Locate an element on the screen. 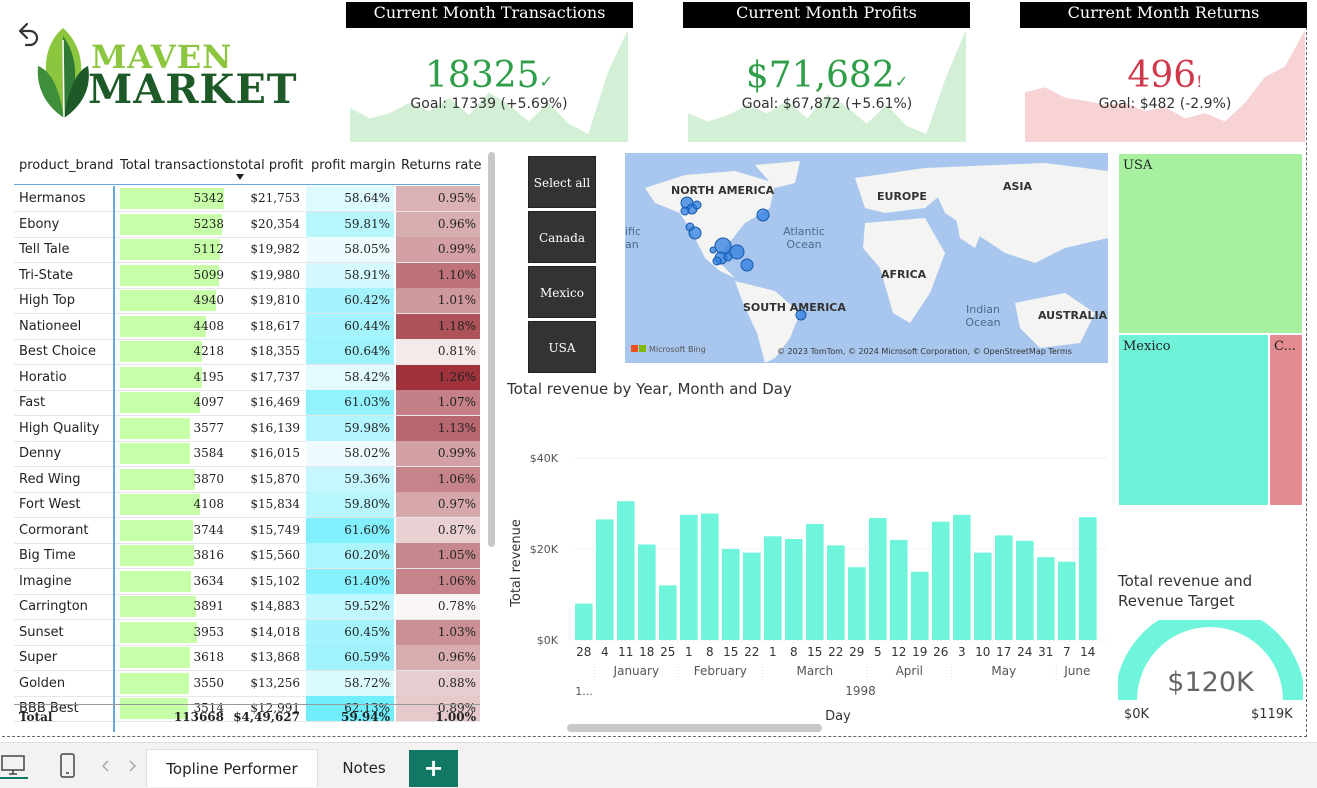 This screenshot has height=788, width=1317. table-row: Tell Tale 5112 $19,982 58.05% 0.99% is located at coordinates (247, 250).